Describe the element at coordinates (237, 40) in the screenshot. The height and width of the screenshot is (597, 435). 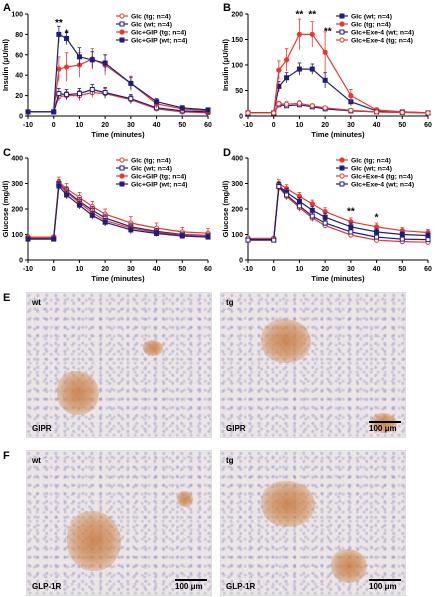
I see `y-tick-label-b: 150` at that location.